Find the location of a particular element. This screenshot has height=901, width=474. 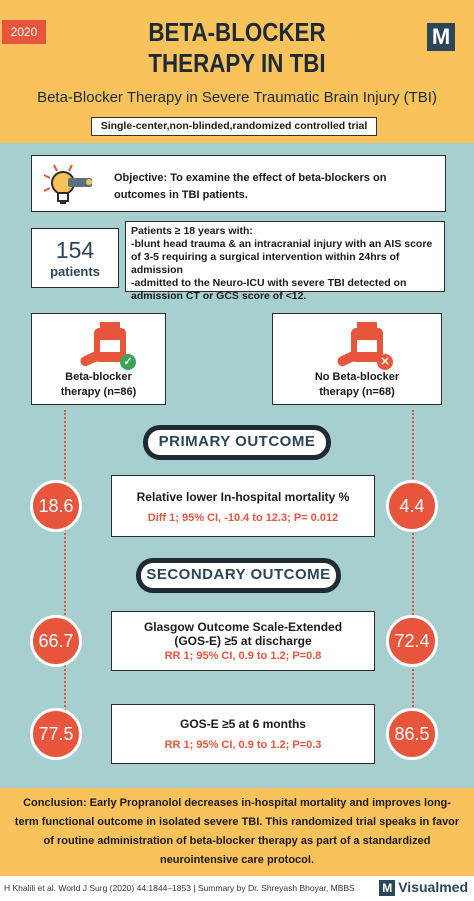

visualmed-logo: M is located at coordinates (441, 37).